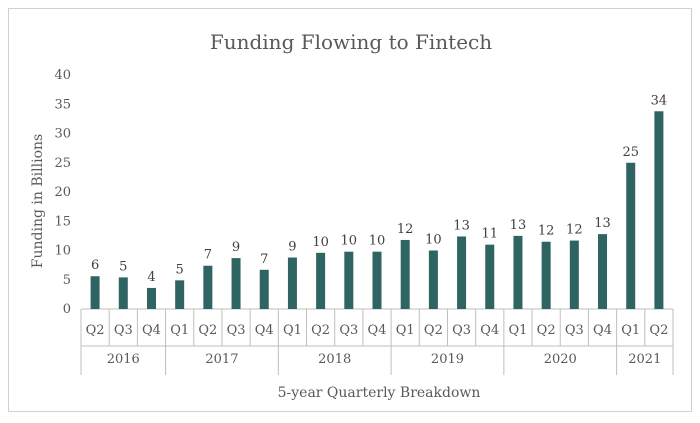 The image size is (700, 423). Describe the element at coordinates (447, 359) in the screenshot. I see `x-group-label: 2019` at that location.